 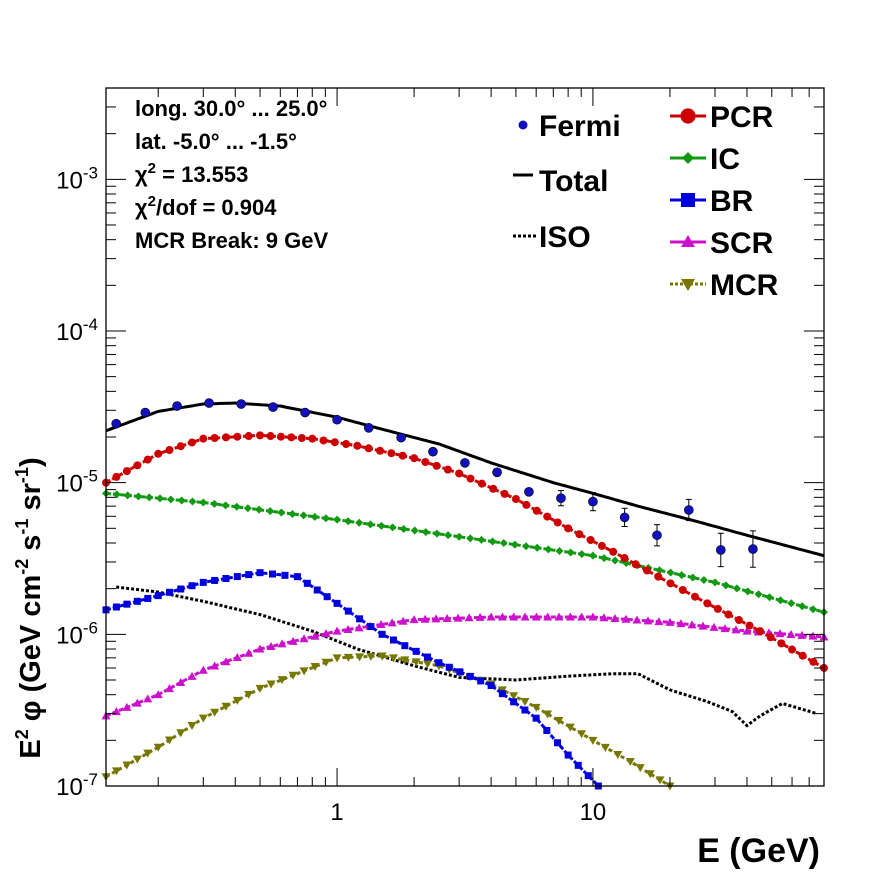 I want to click on x-tick-label: 1, so click(x=336, y=812).